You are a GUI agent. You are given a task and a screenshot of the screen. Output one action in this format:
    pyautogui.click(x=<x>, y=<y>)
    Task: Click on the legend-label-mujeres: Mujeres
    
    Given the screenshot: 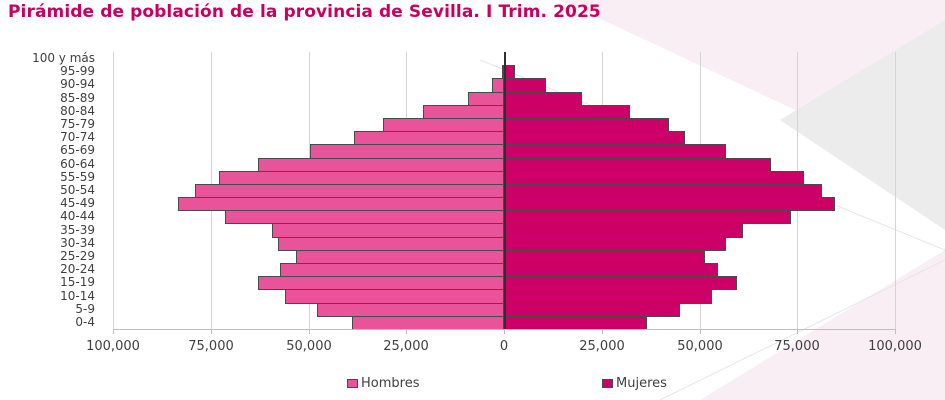 What is the action you would take?
    pyautogui.click(x=641, y=383)
    